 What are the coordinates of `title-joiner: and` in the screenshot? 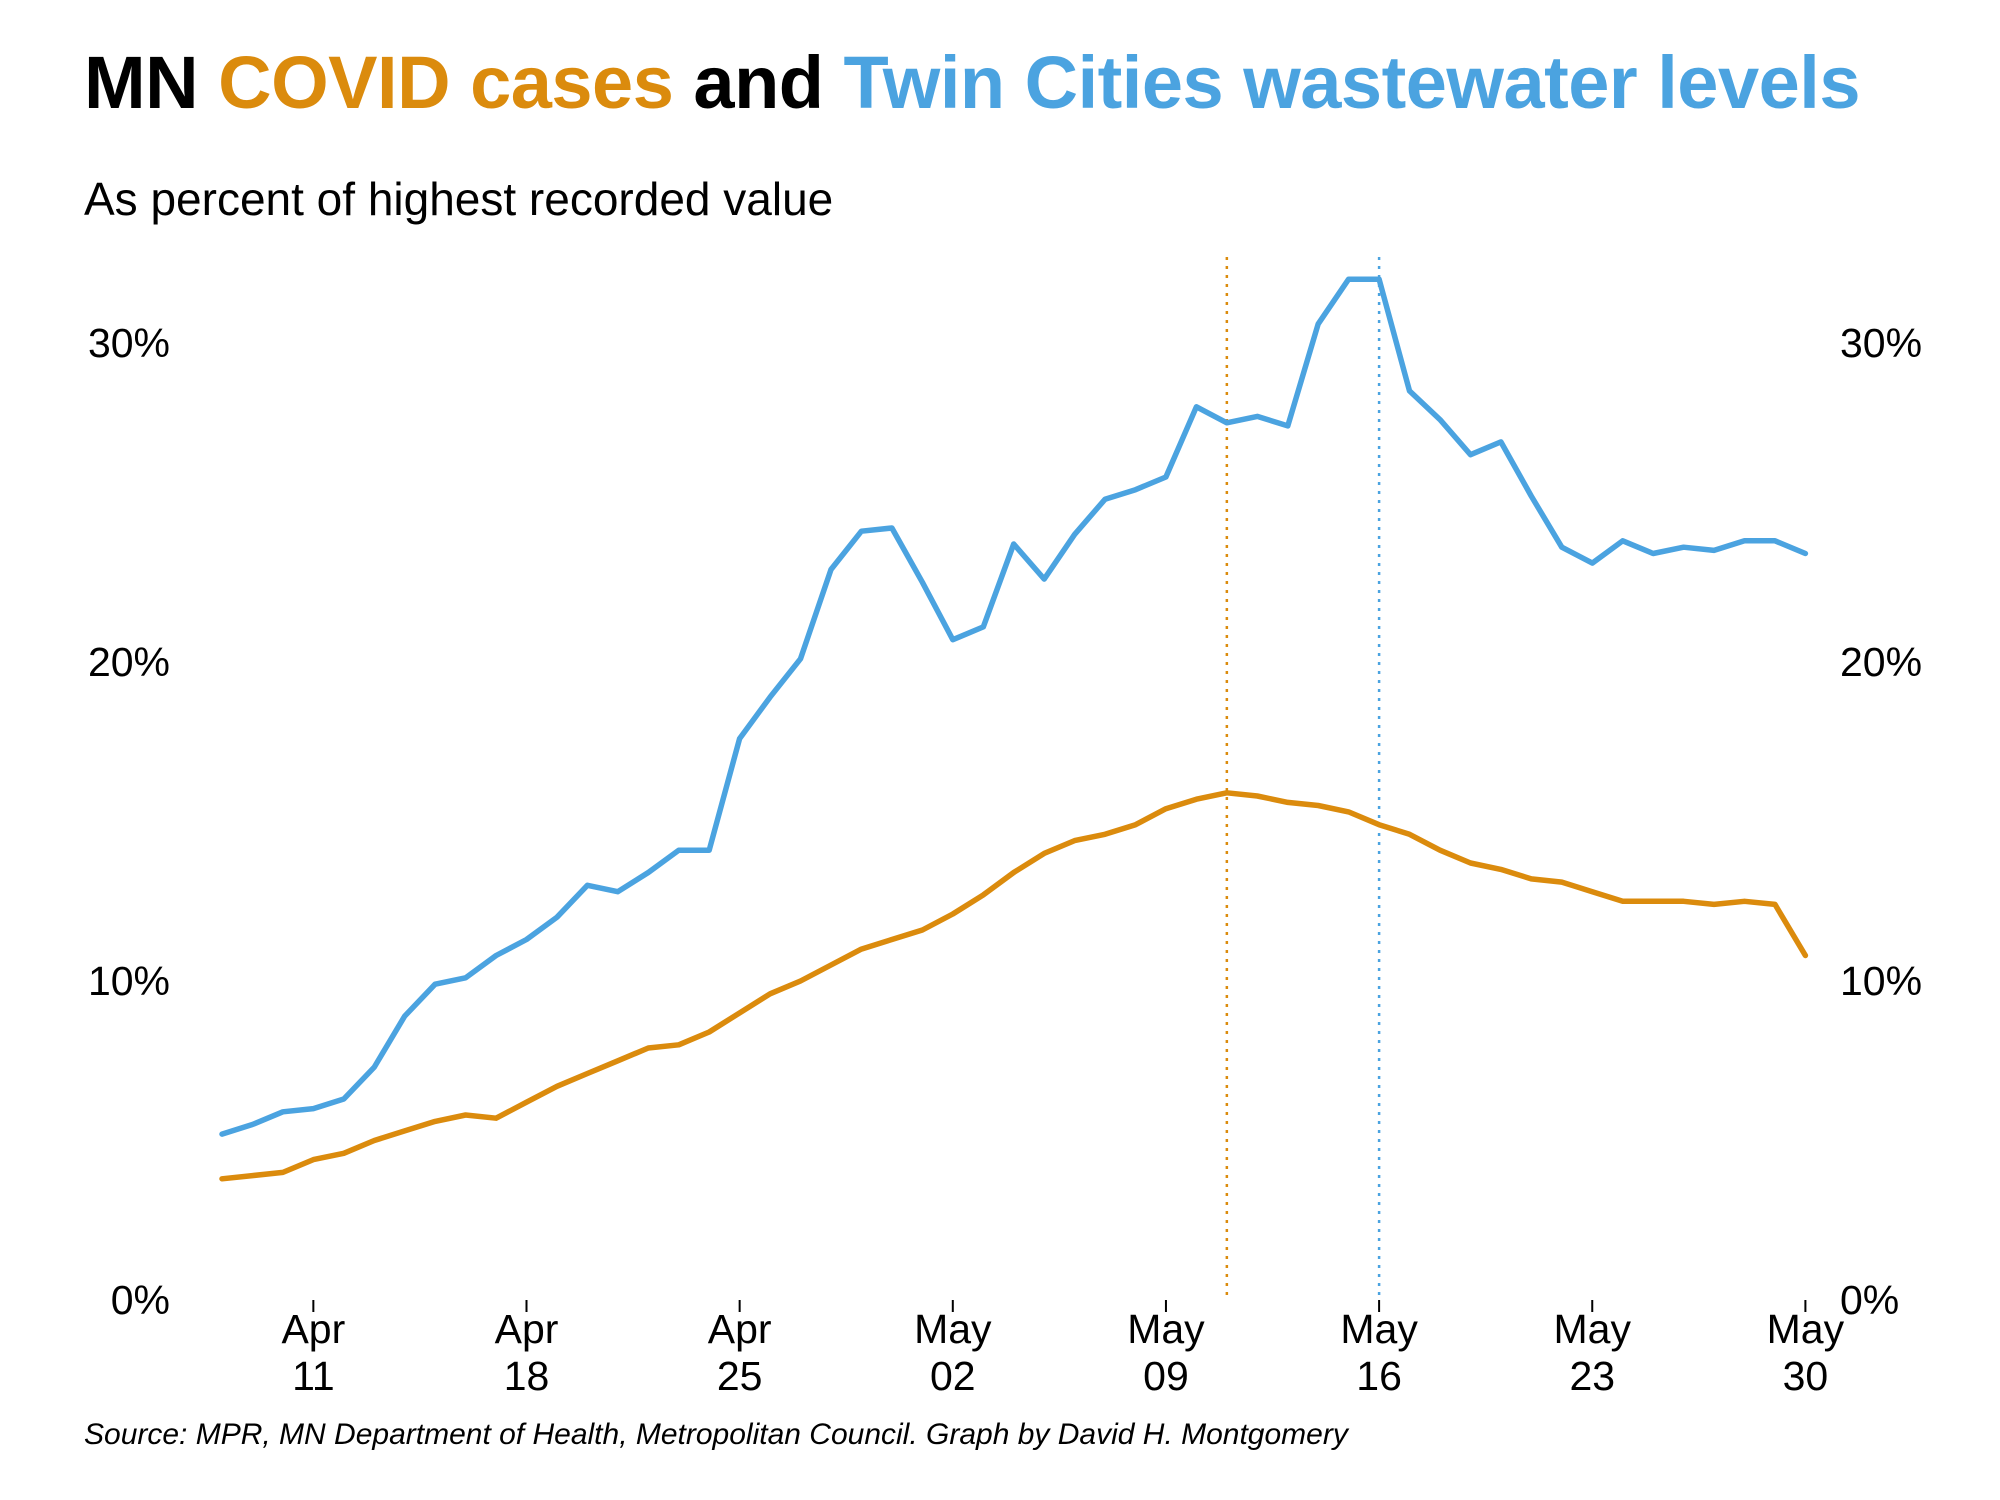 It's located at (758, 82).